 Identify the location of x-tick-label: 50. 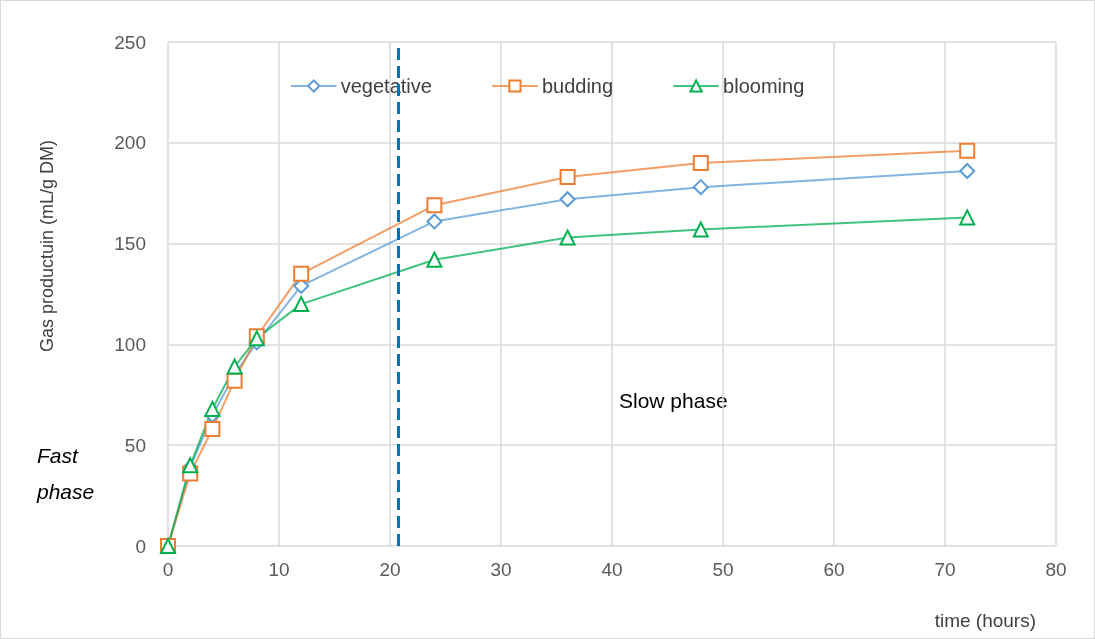
(723, 569).